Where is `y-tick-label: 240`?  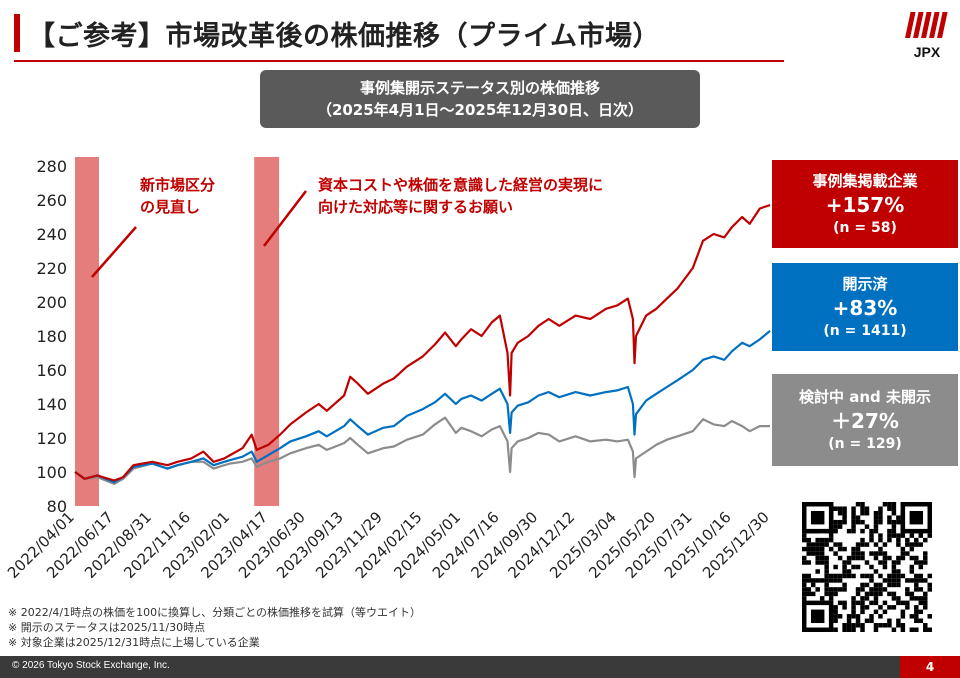
y-tick-label: 240 is located at coordinates (51, 234).